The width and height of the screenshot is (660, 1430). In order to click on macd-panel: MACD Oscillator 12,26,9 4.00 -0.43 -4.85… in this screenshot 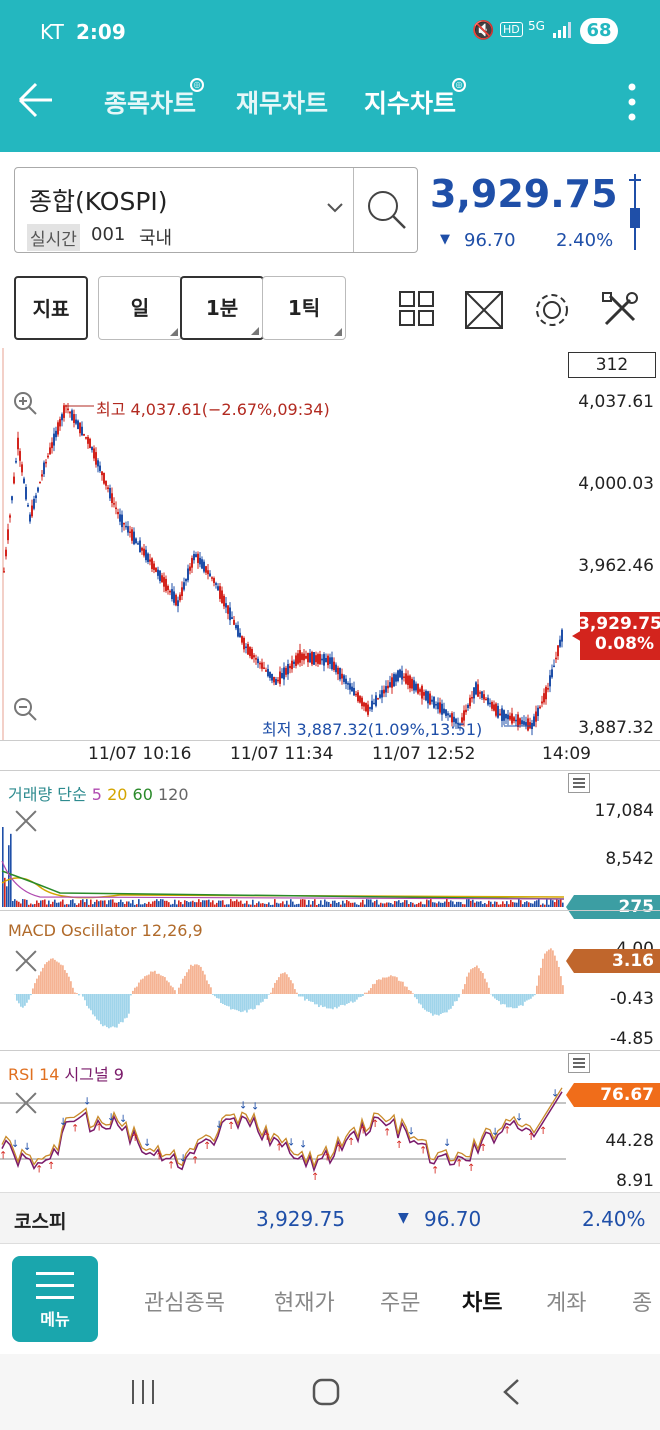, I will do `click(330, 980)`.